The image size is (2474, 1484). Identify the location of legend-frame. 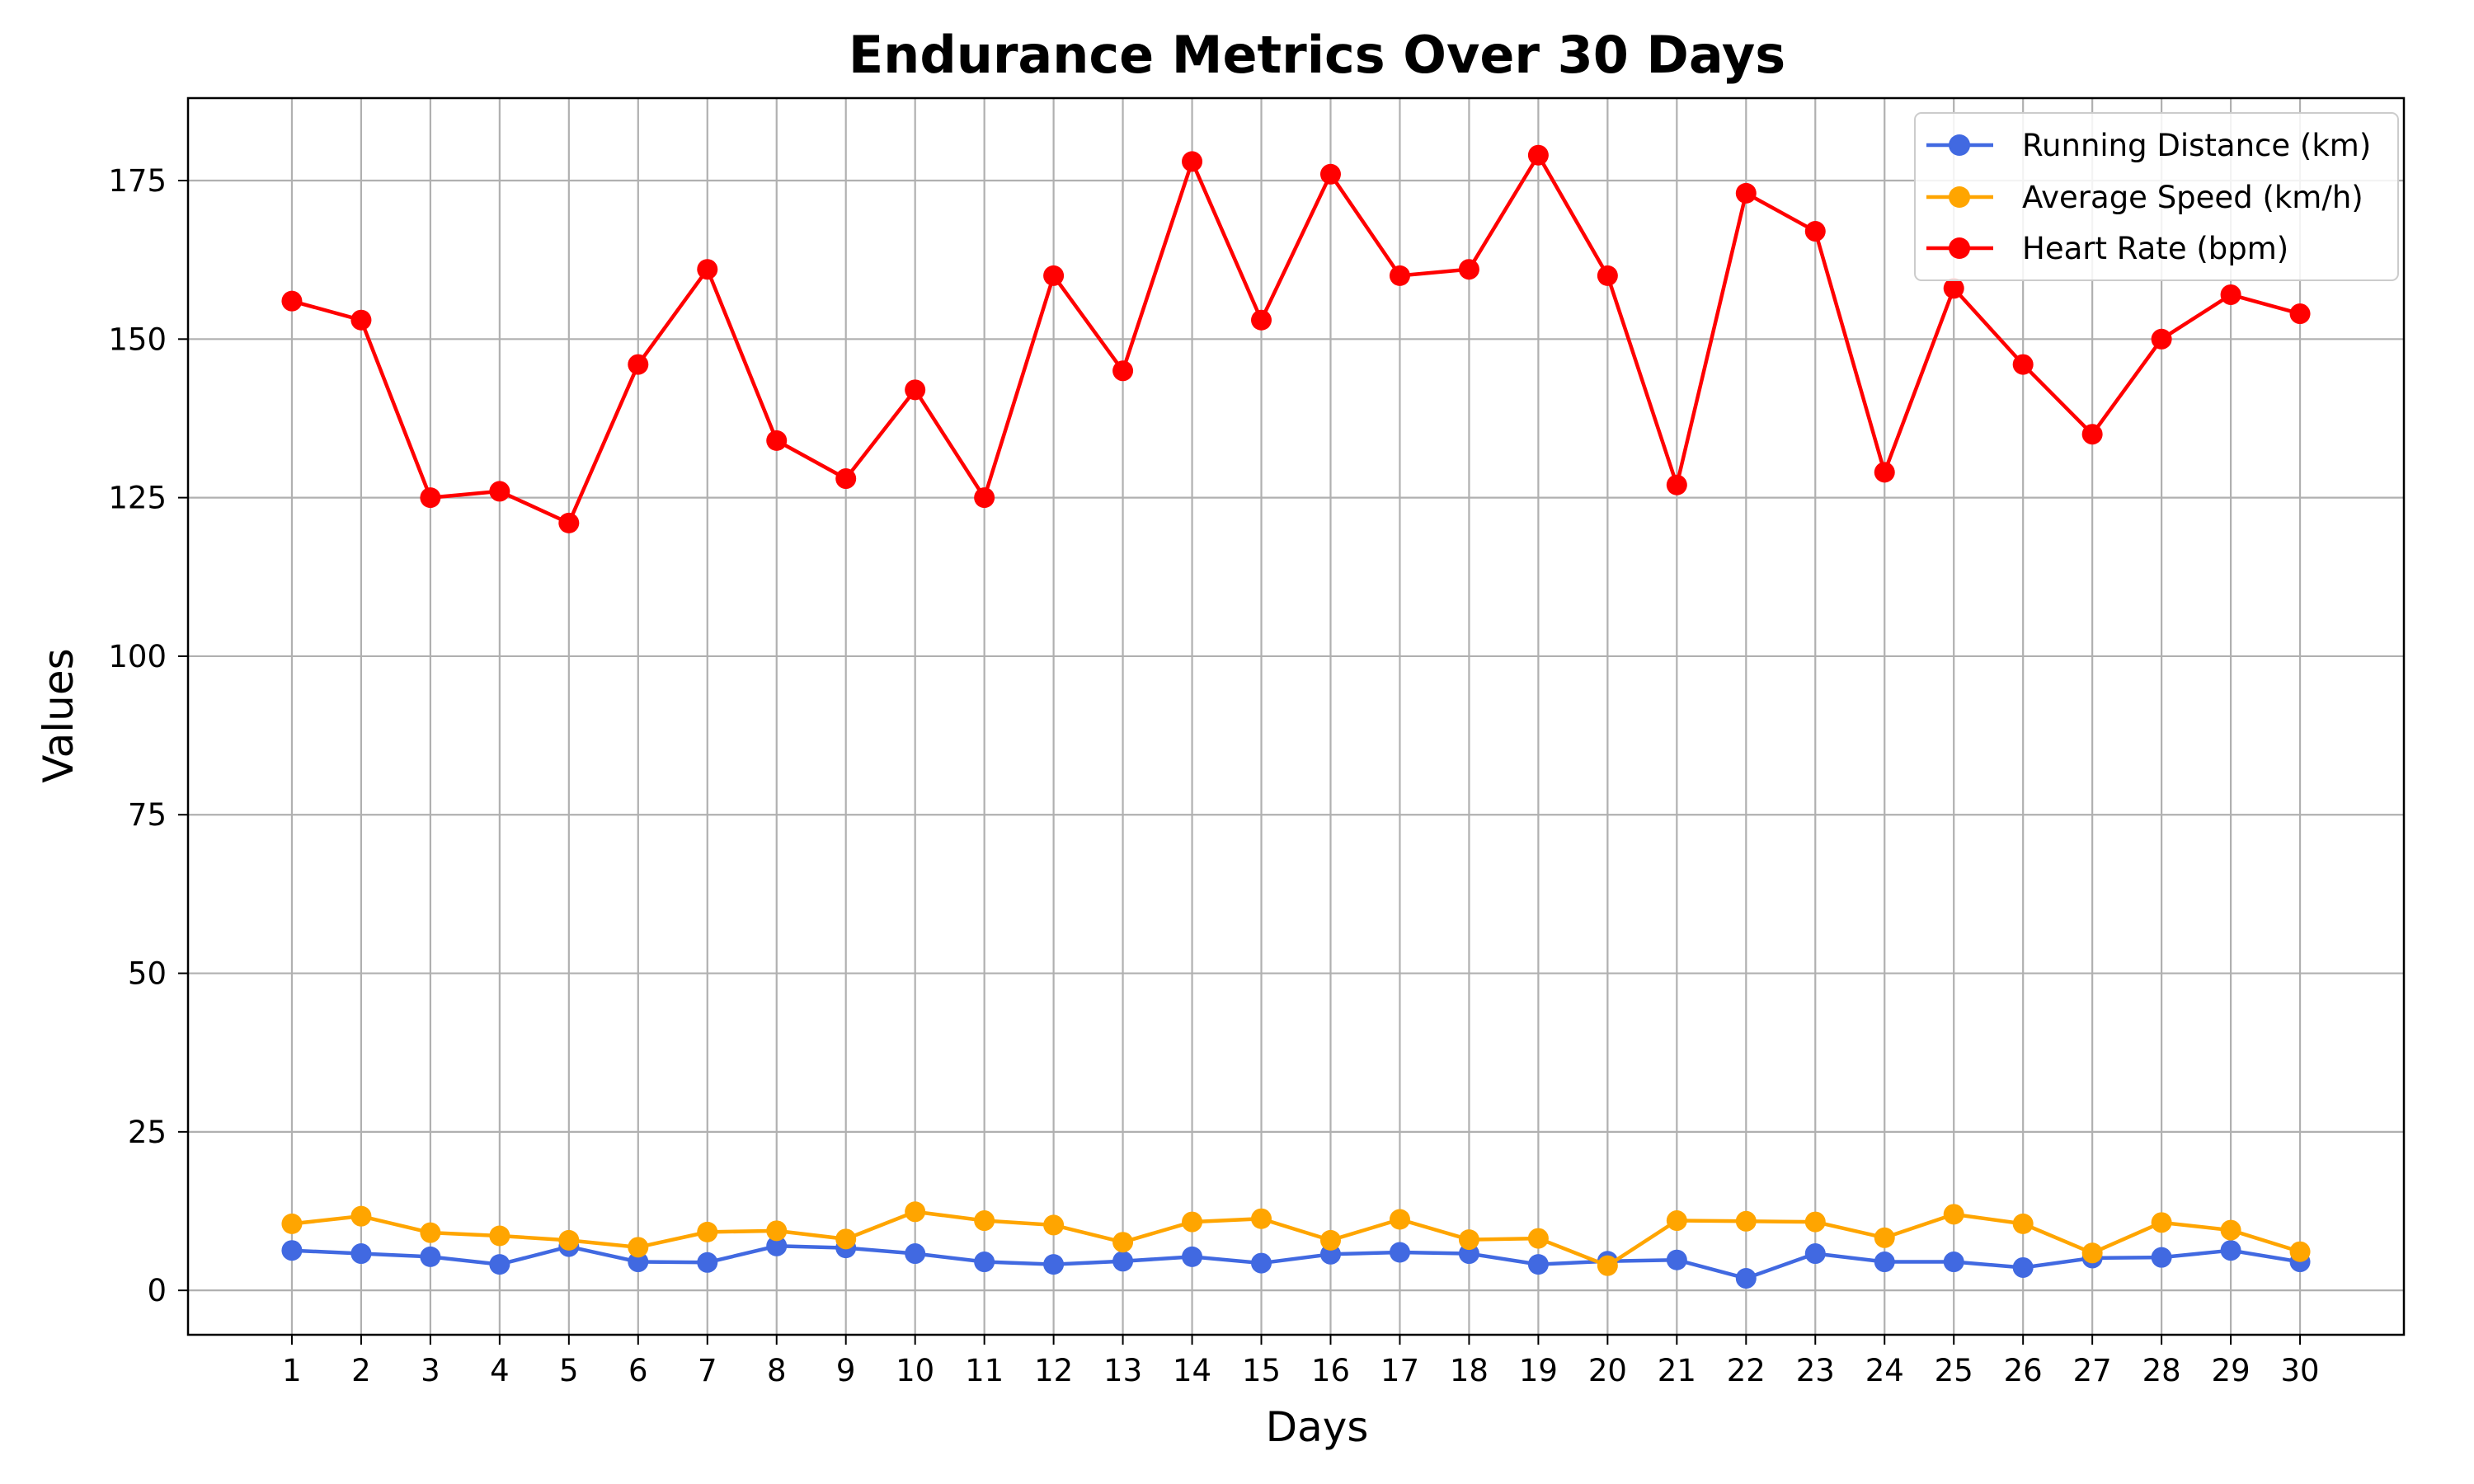
(2156, 196).